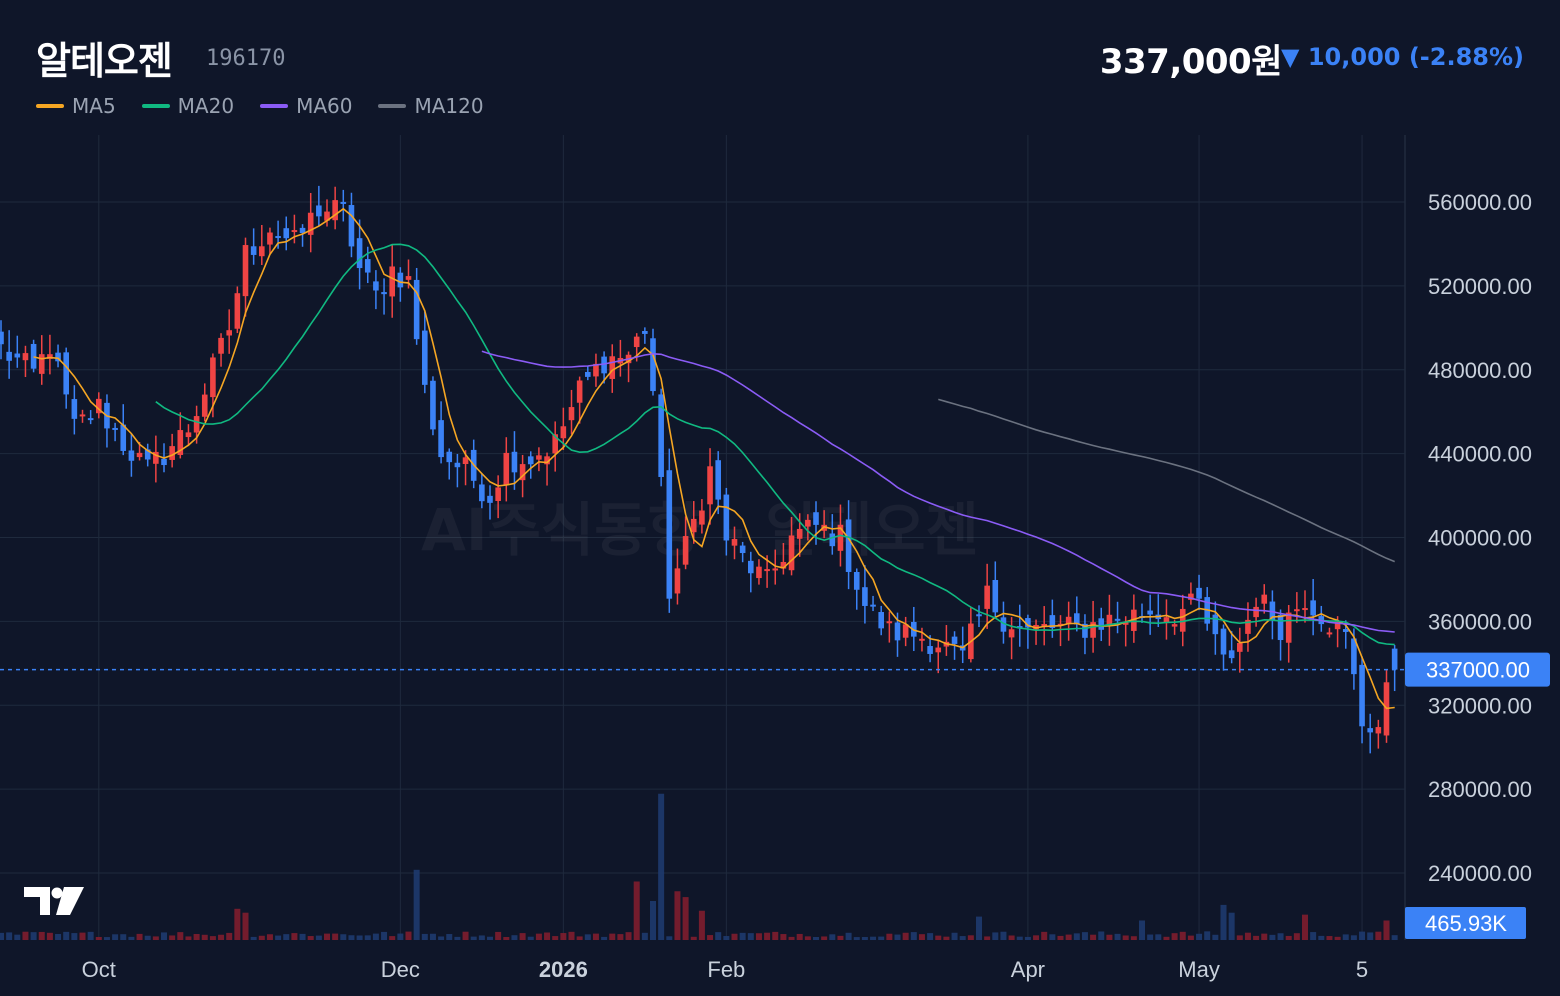 This screenshot has height=996, width=1560. Describe the element at coordinates (1191, 62) in the screenshot. I see `current-price: 337,000원` at that location.